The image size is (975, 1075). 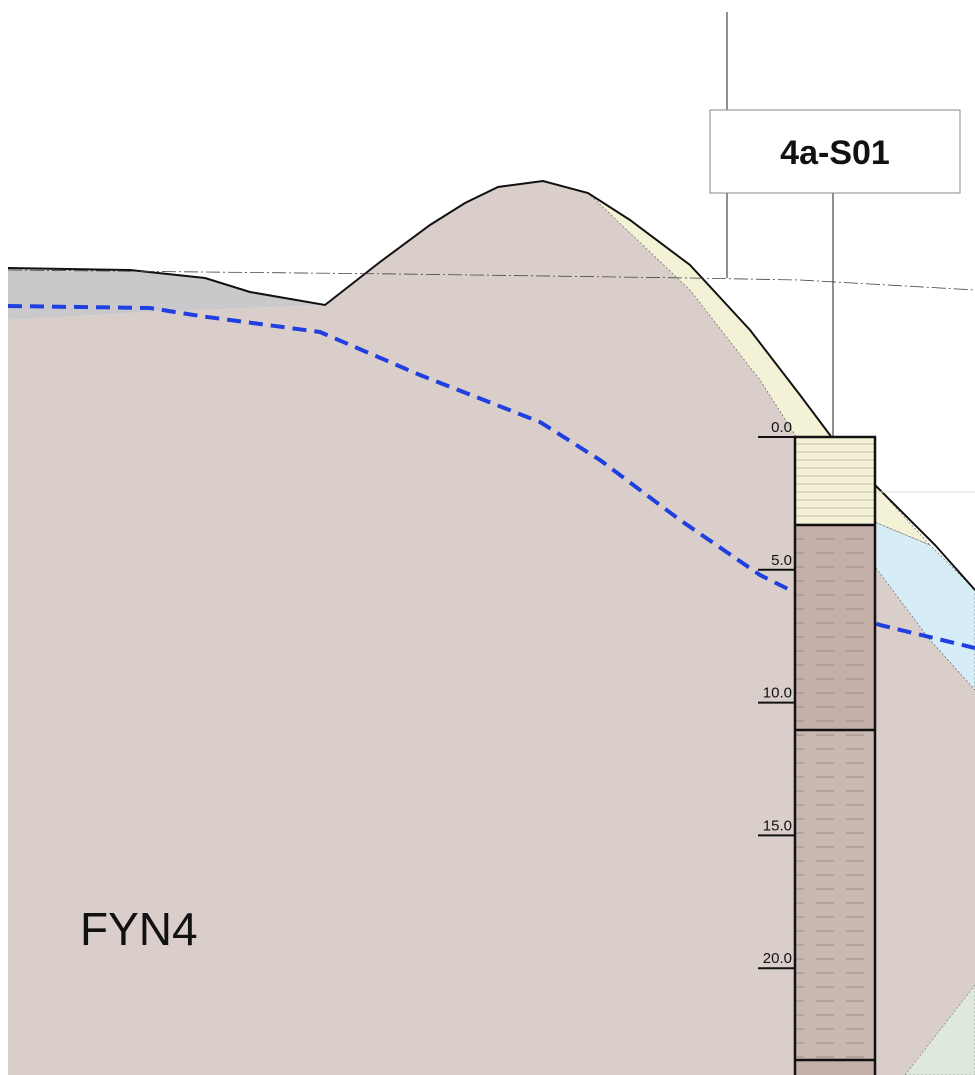 I want to click on depth-label: 20.0, so click(x=777, y=958).